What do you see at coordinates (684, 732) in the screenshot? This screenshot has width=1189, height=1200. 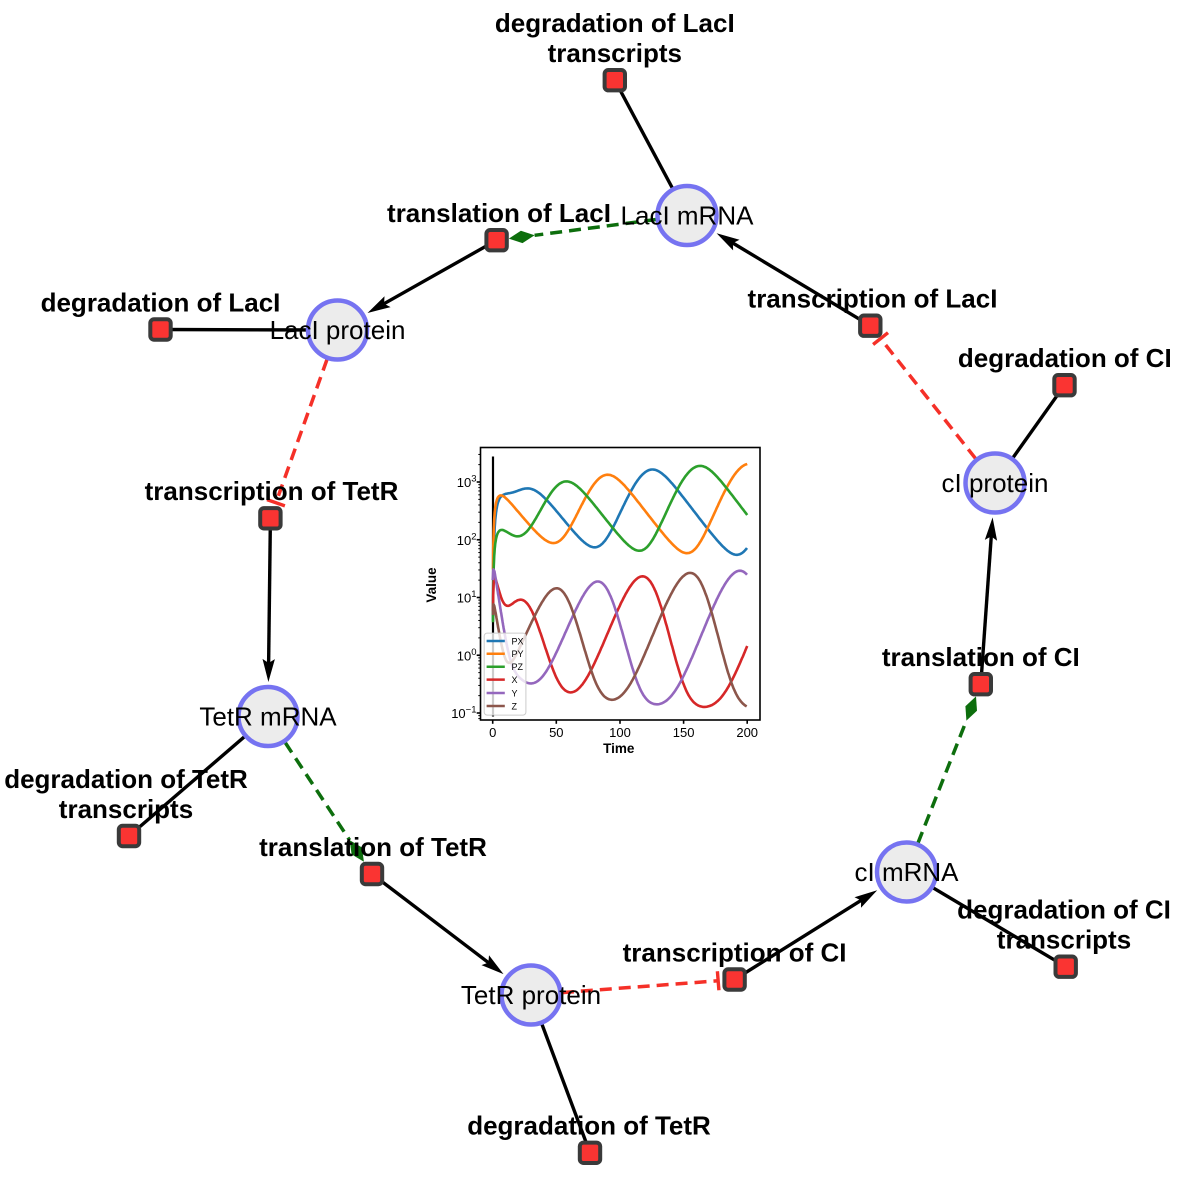 I see `svg-text: 150` at bounding box center [684, 732].